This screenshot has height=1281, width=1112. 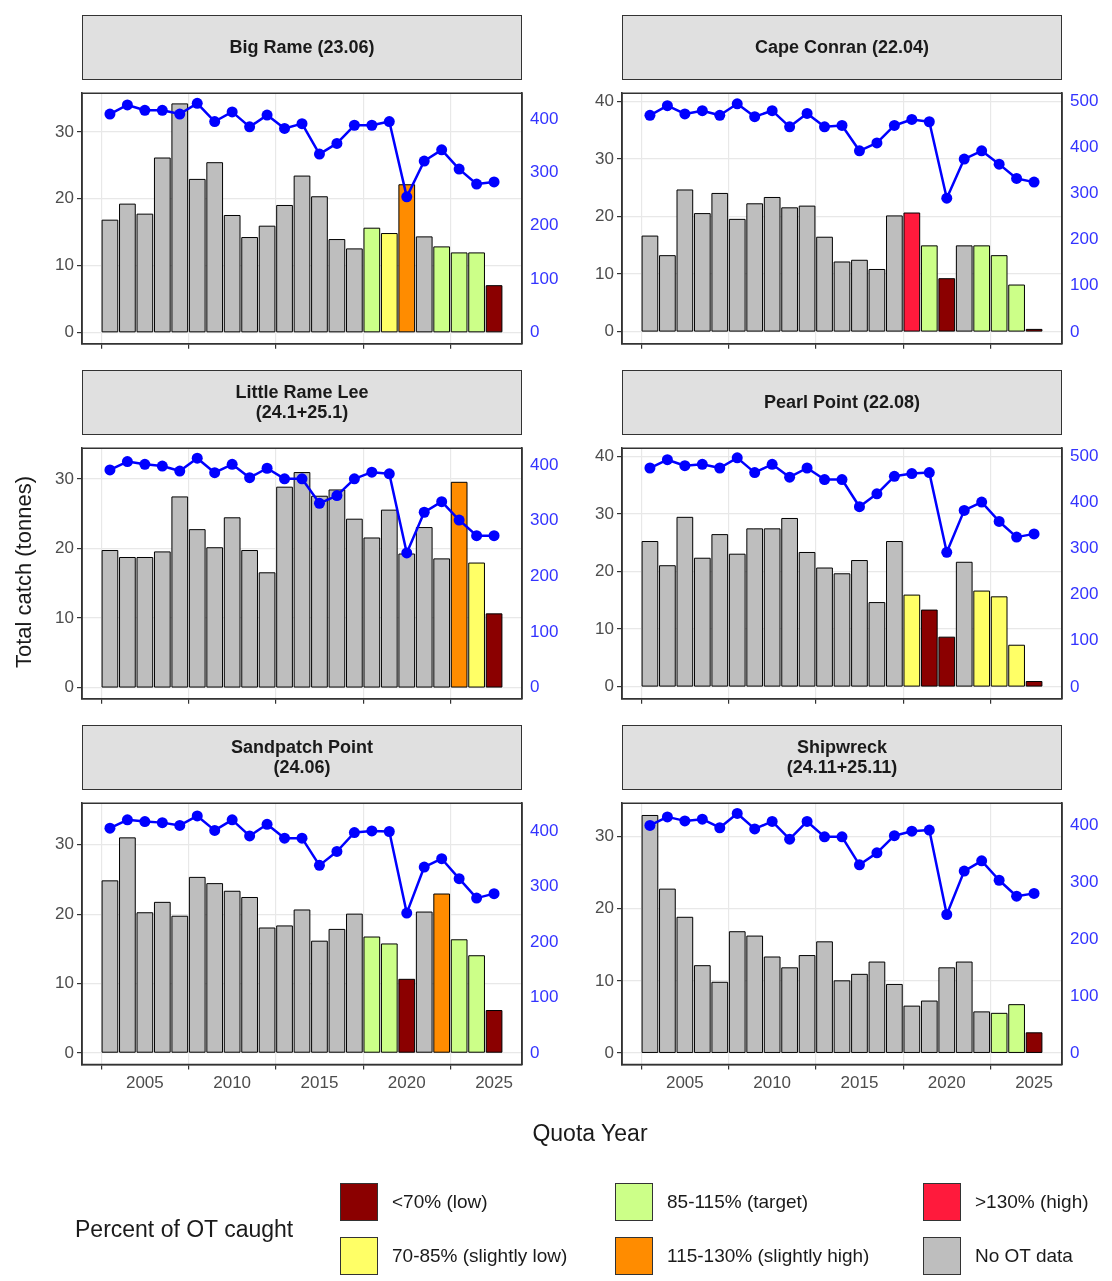 What do you see at coordinates (590, 1133) in the screenshot?
I see `x-axis-title: Quota Year` at bounding box center [590, 1133].